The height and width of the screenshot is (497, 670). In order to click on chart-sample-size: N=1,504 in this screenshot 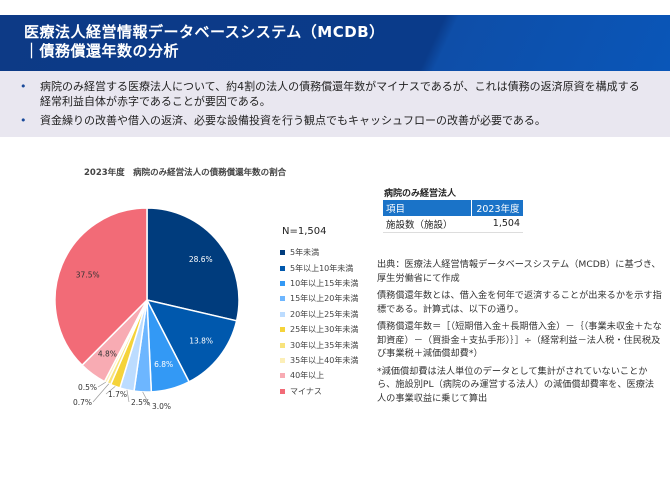, I will do `click(304, 231)`.